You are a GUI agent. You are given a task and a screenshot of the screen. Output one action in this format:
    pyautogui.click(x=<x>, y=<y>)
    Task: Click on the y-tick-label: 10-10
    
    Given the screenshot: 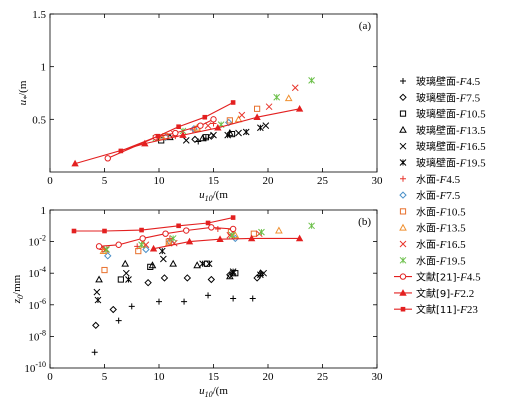 What is the action you would take?
    pyautogui.click(x=35, y=367)
    